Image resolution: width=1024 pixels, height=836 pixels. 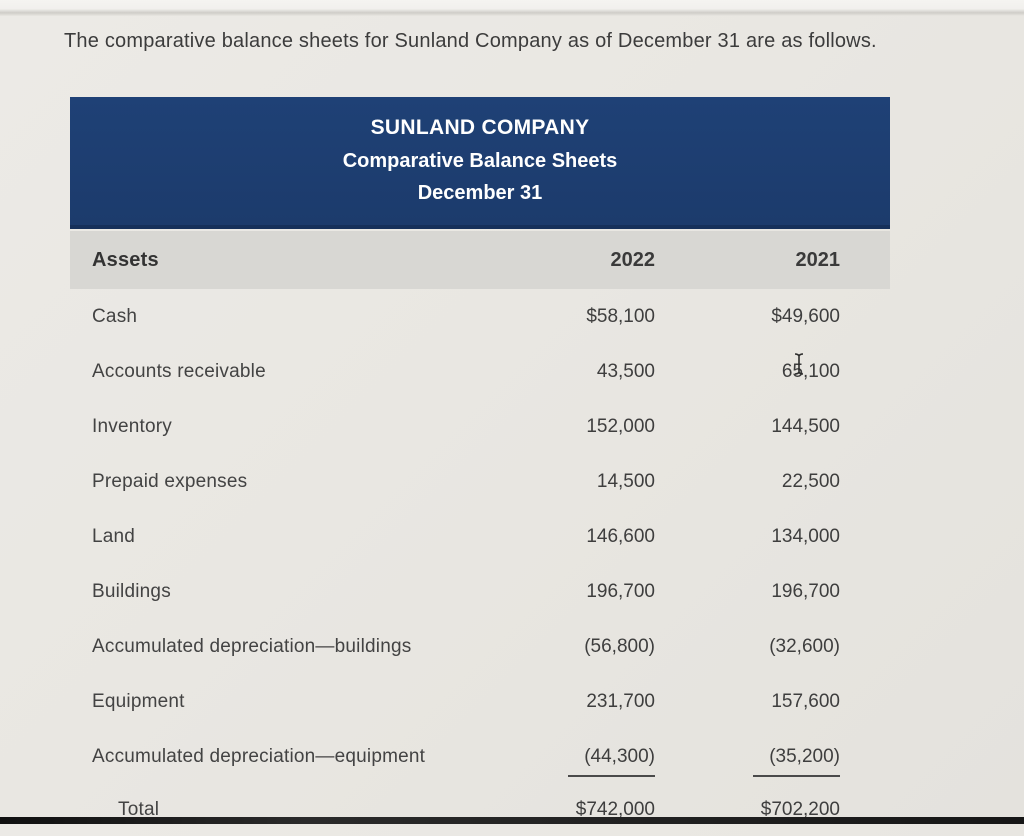 What do you see at coordinates (480, 193) in the screenshot?
I see `report-date: December 31` at bounding box center [480, 193].